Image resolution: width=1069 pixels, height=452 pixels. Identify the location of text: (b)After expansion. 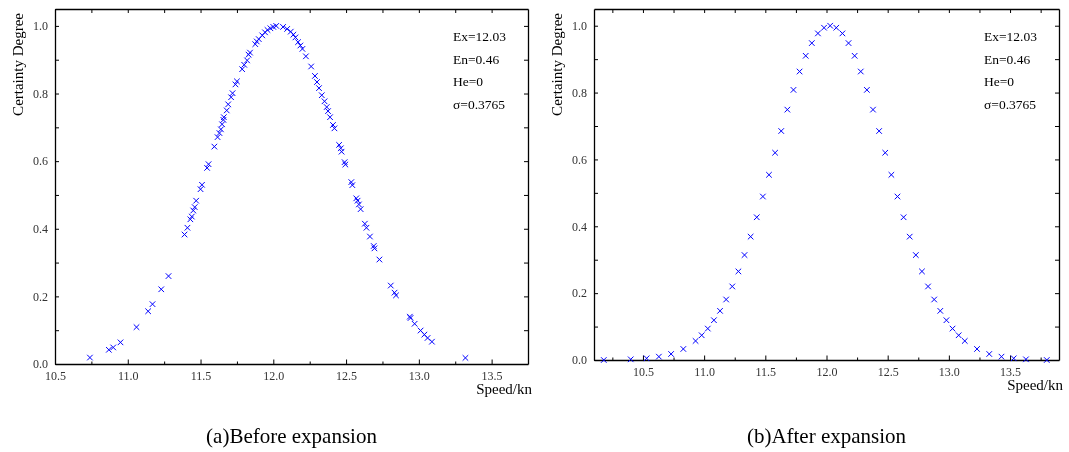
(826, 436).